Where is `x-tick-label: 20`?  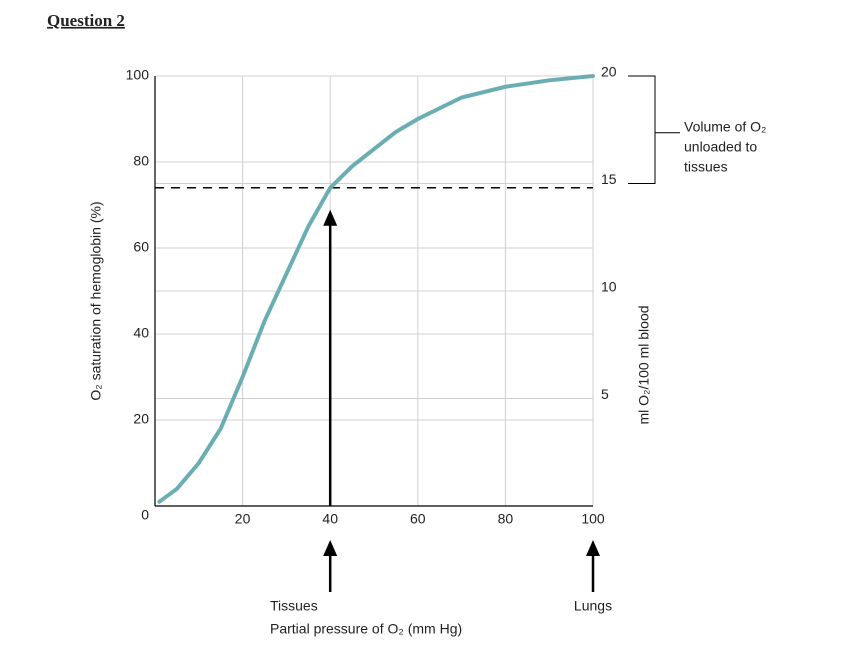
x-tick-label: 20 is located at coordinates (243, 519).